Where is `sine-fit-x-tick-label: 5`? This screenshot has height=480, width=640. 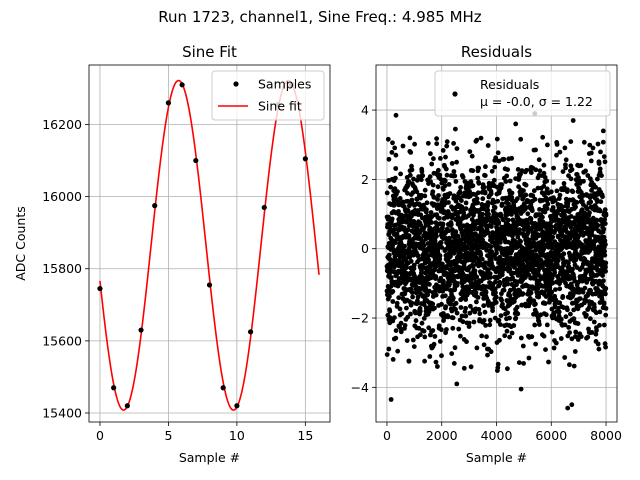
sine-fit-x-tick-label: 5 is located at coordinates (168, 435).